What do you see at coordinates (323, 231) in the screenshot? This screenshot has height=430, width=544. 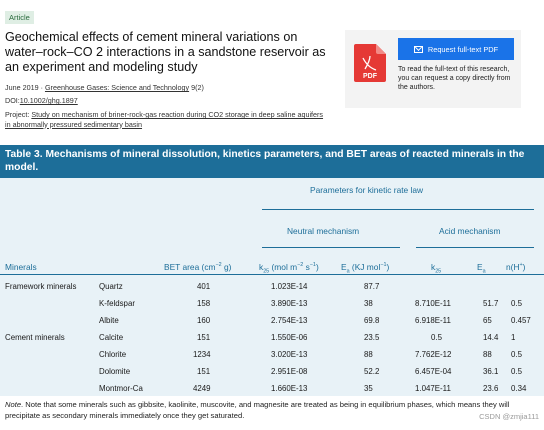 I see `neutral-mechanism-header: Neutral mechanism` at bounding box center [323, 231].